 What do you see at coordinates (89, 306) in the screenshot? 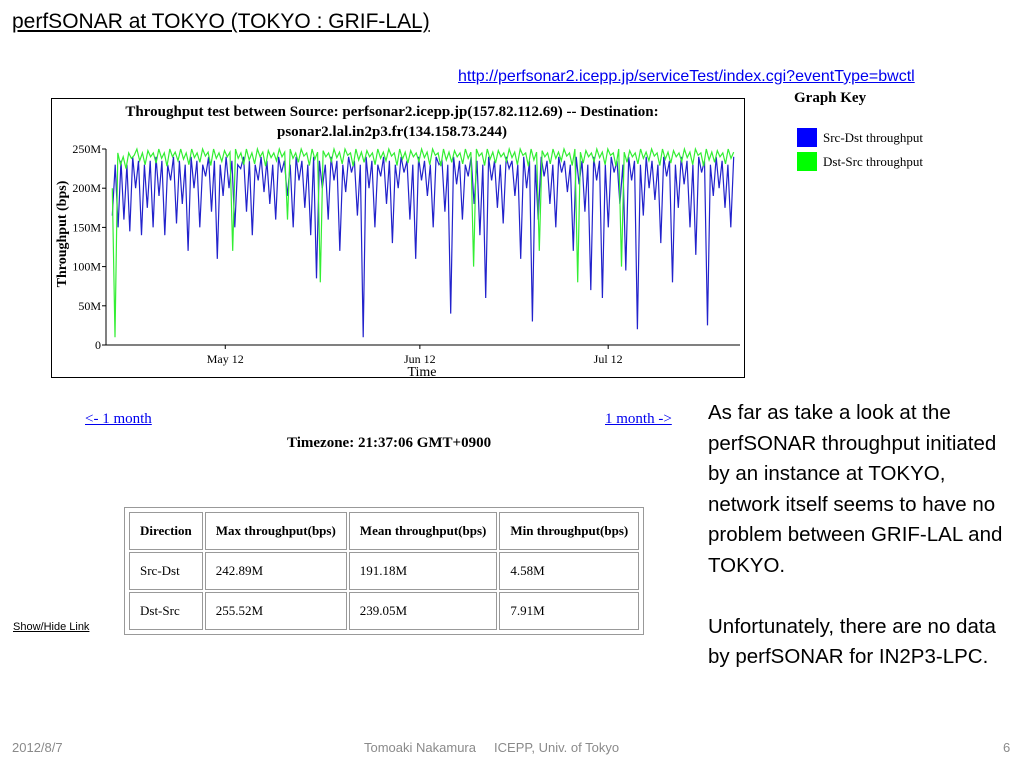
I see `y-tick-label: 50M` at bounding box center [89, 306].